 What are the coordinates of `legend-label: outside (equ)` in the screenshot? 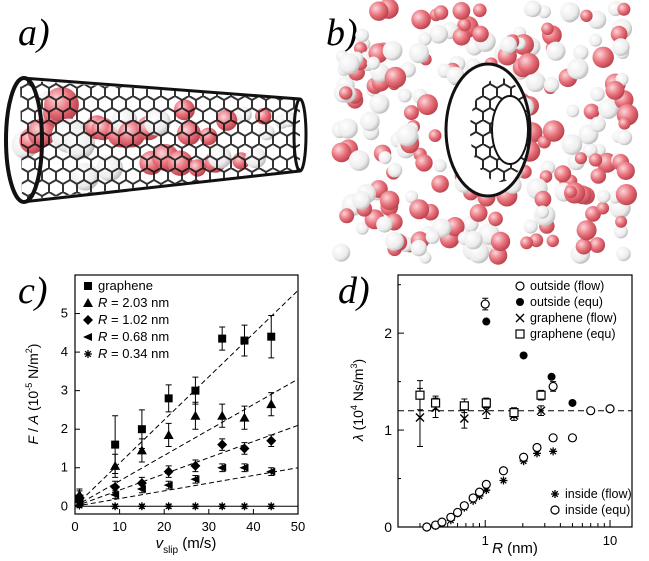 It's located at (566, 302).